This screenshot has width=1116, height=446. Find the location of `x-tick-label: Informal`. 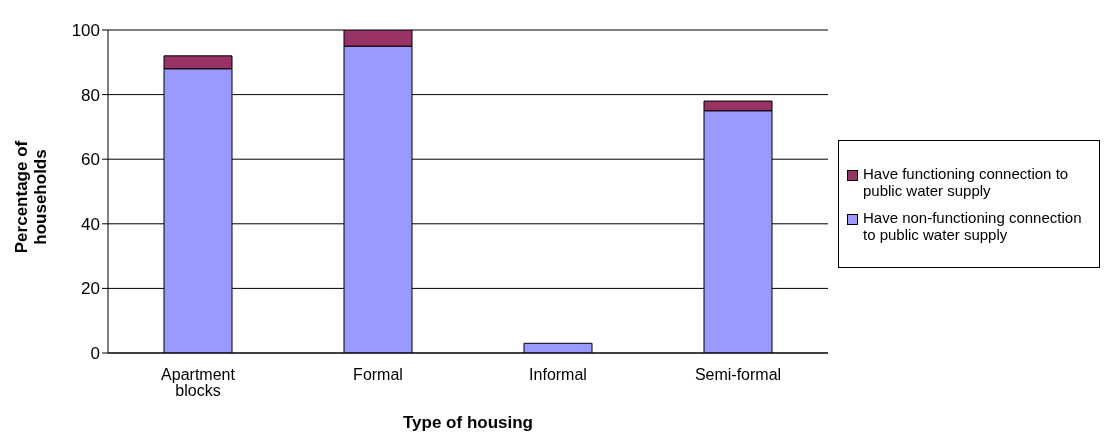

x-tick-label: Informal is located at coordinates (558, 375).